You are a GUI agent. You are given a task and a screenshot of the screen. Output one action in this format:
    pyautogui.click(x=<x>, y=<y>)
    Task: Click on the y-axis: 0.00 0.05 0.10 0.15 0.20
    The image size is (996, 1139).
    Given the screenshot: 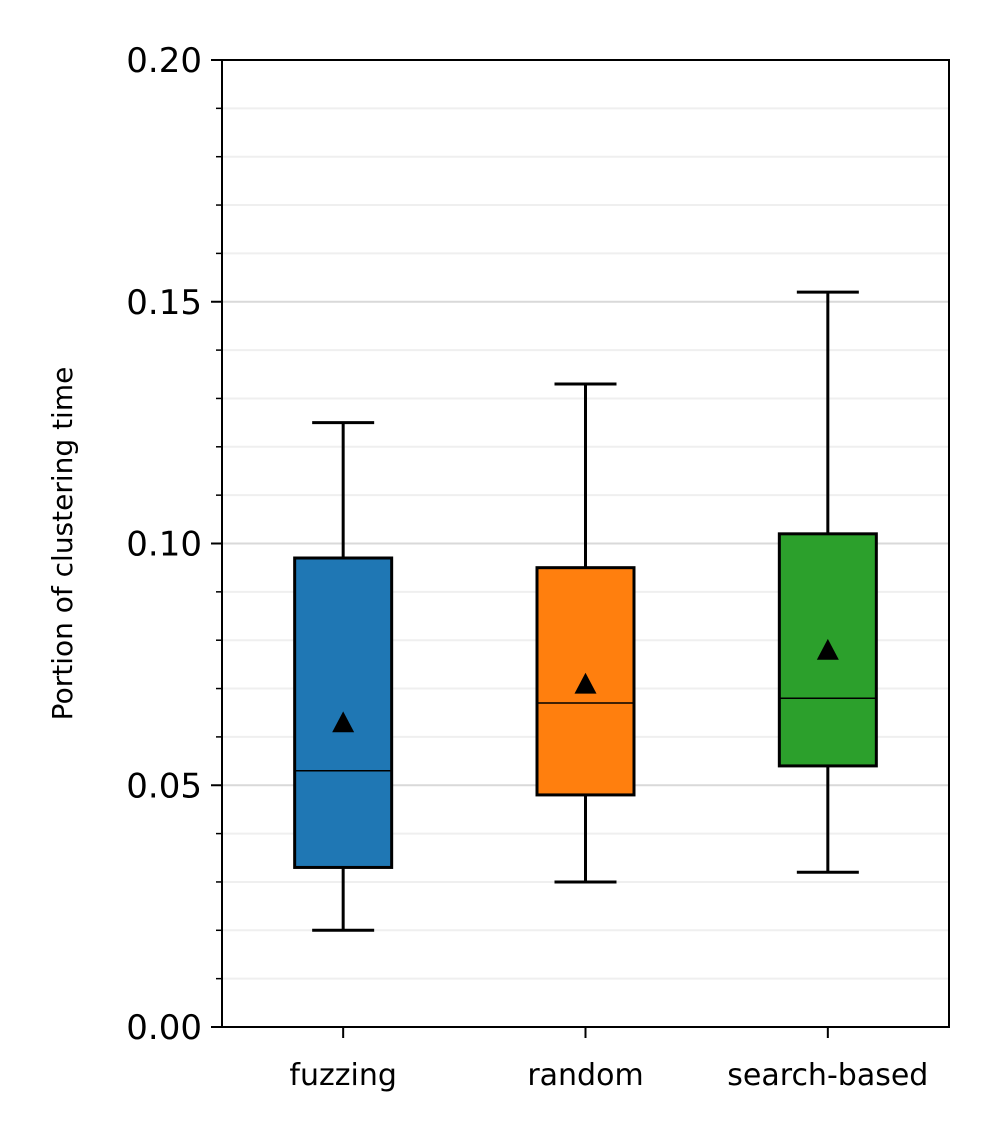 What is the action you would take?
    pyautogui.click(x=174, y=544)
    